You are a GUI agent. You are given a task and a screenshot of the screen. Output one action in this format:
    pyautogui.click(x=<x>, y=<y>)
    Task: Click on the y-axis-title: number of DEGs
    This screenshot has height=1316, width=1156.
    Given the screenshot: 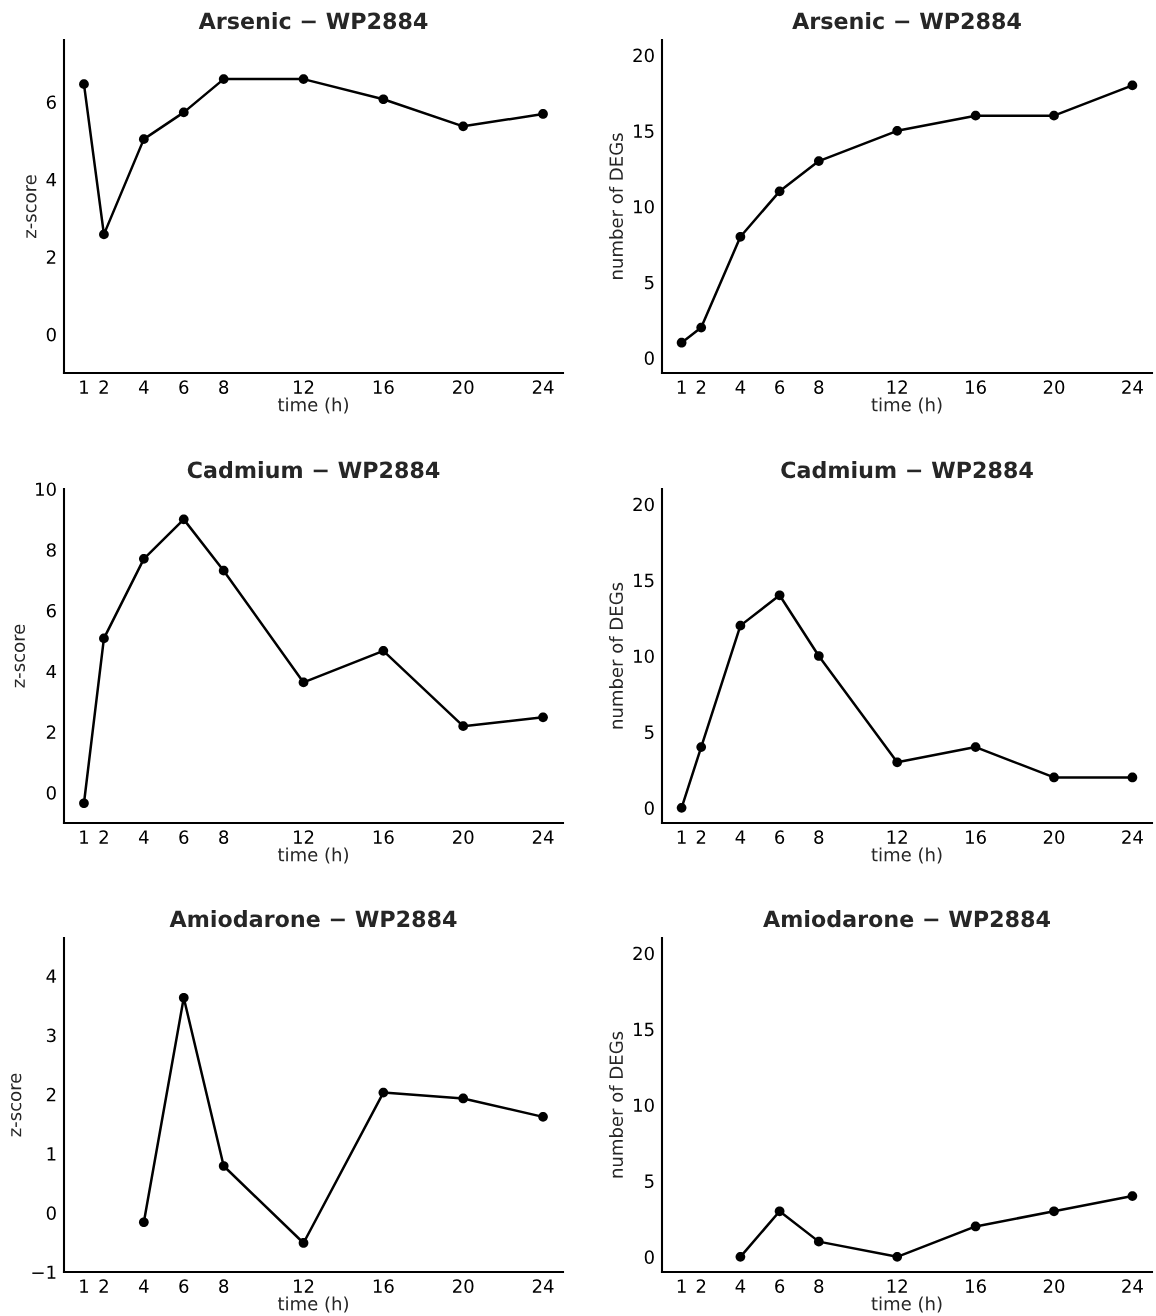 What is the action you would take?
    pyautogui.click(x=616, y=655)
    